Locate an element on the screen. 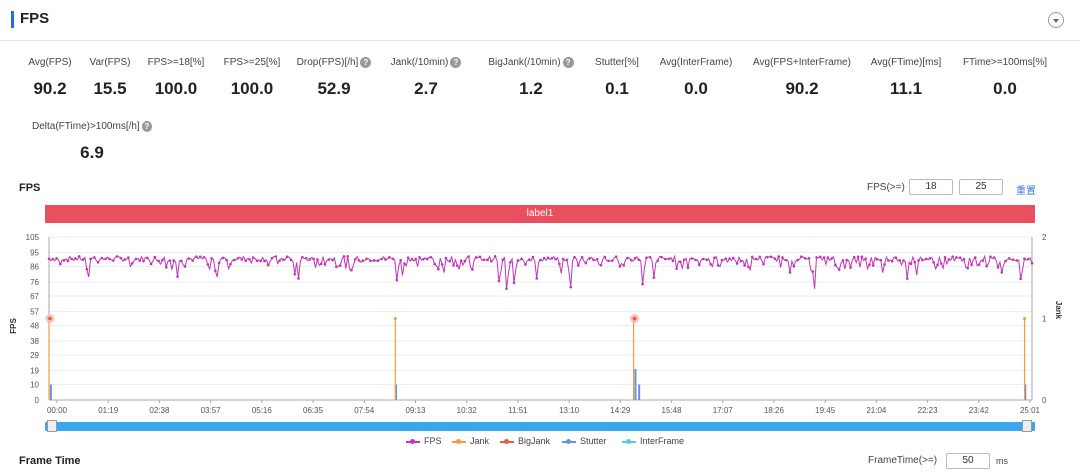  legend-item-bigjank: BigJank is located at coordinates (525, 441).